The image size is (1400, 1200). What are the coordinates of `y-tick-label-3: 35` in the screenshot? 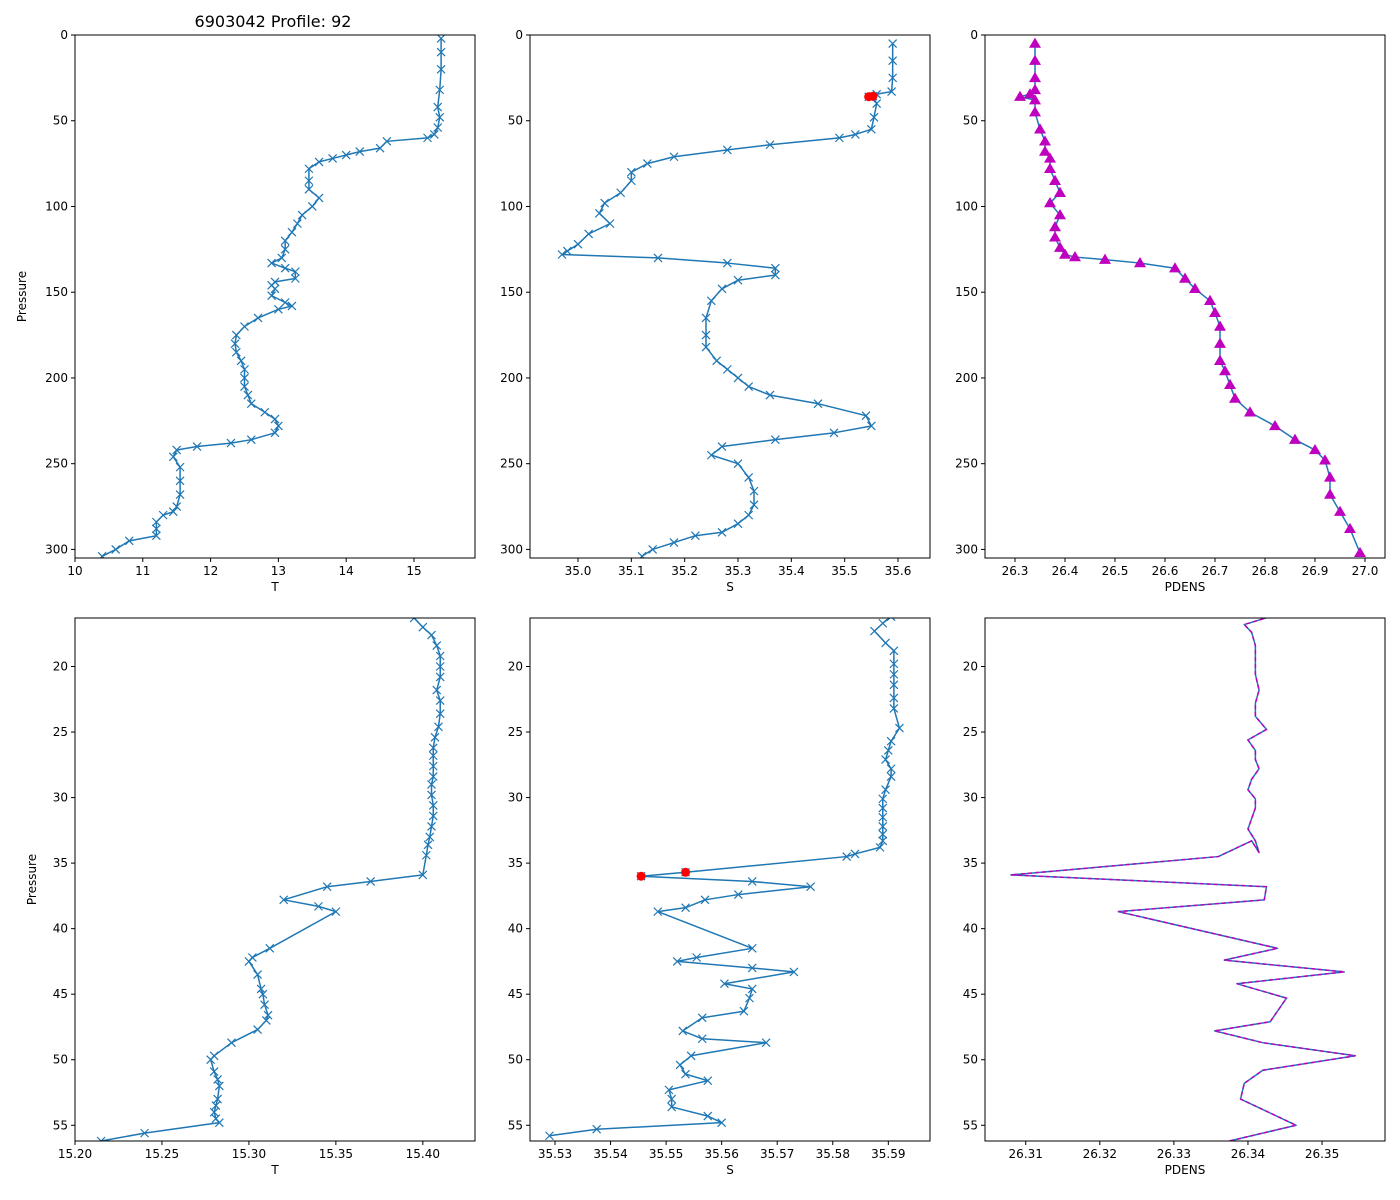 It's located at (515, 863).